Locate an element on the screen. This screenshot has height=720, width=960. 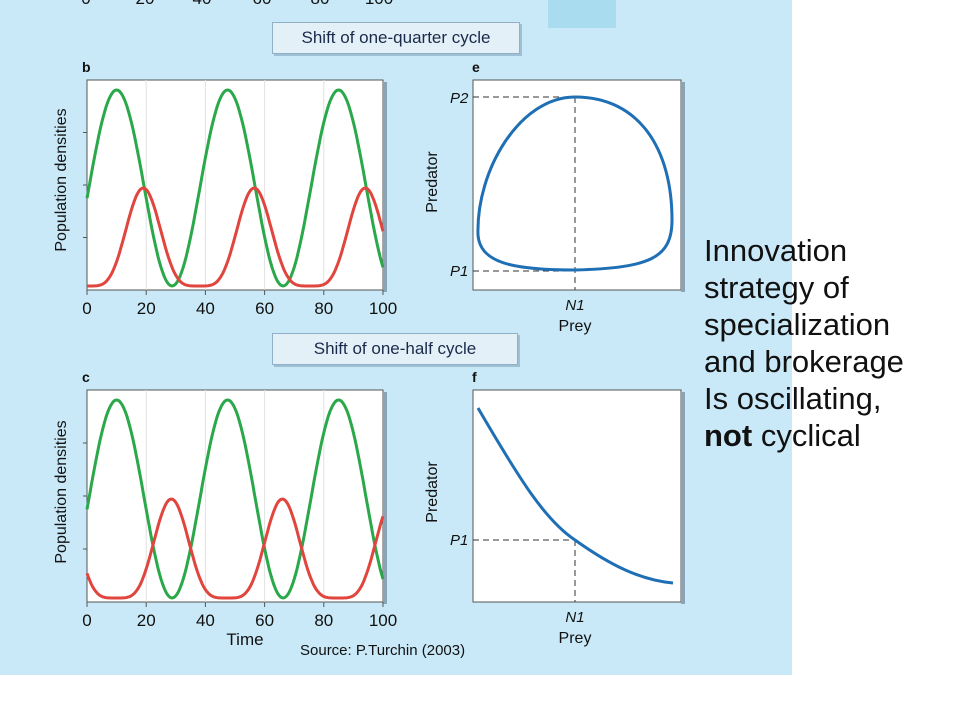
panel-b-letter: b is located at coordinates (86, 67).